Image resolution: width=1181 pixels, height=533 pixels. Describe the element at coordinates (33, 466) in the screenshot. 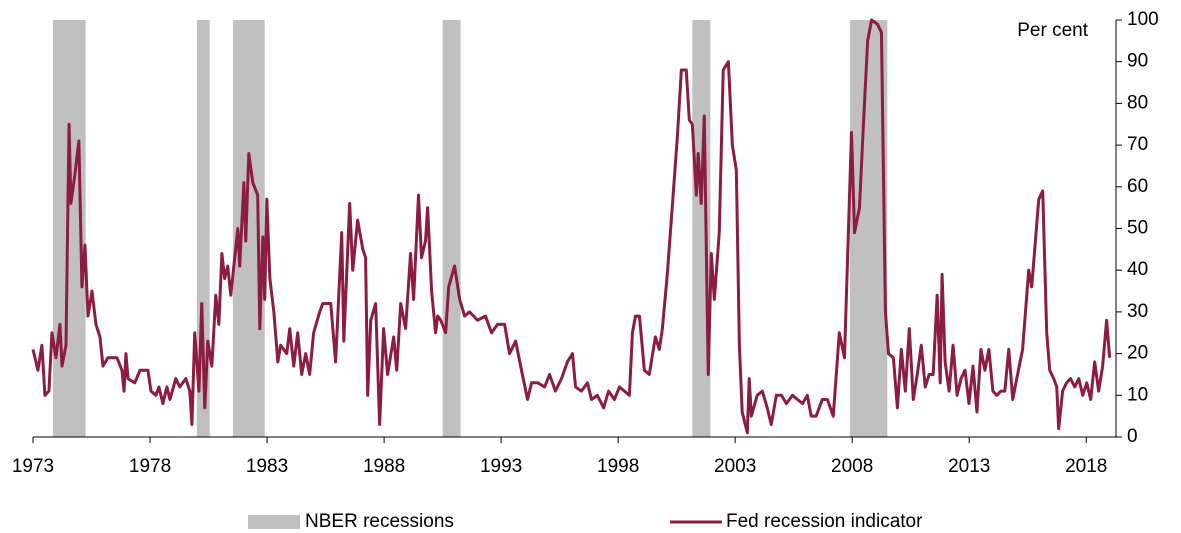

I see `x-tick-label: 1973` at that location.